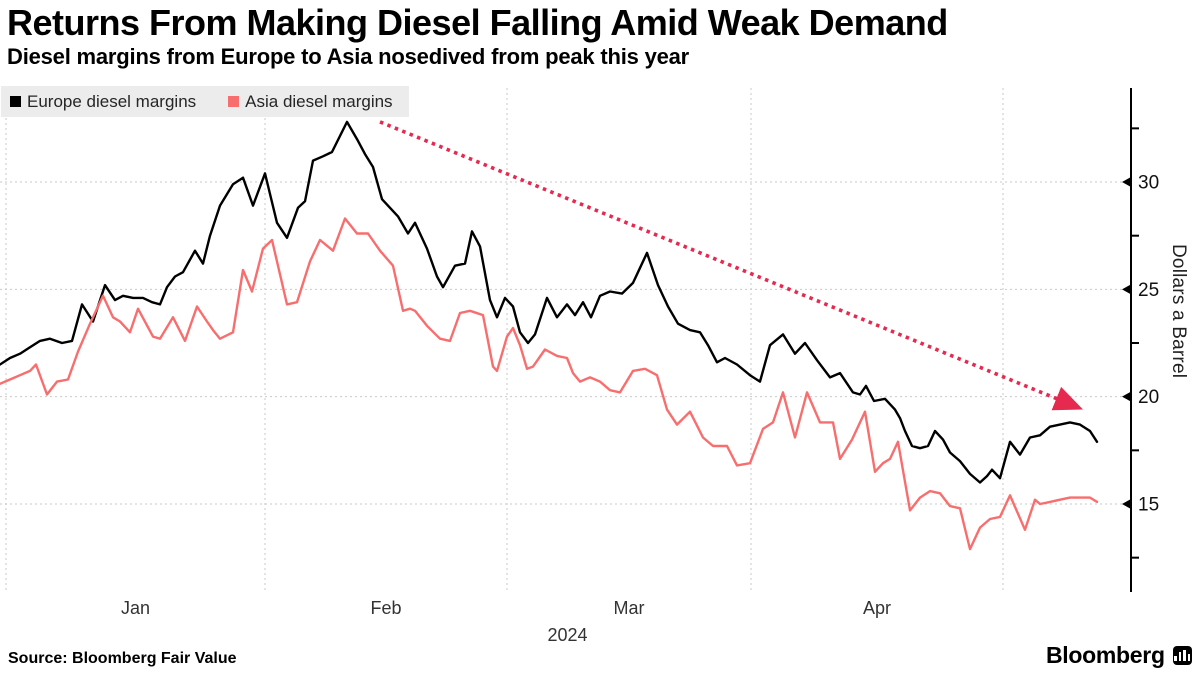 The image size is (1200, 675). What do you see at coordinates (234, 101) in the screenshot?
I see `asia-series-swatch` at bounding box center [234, 101].